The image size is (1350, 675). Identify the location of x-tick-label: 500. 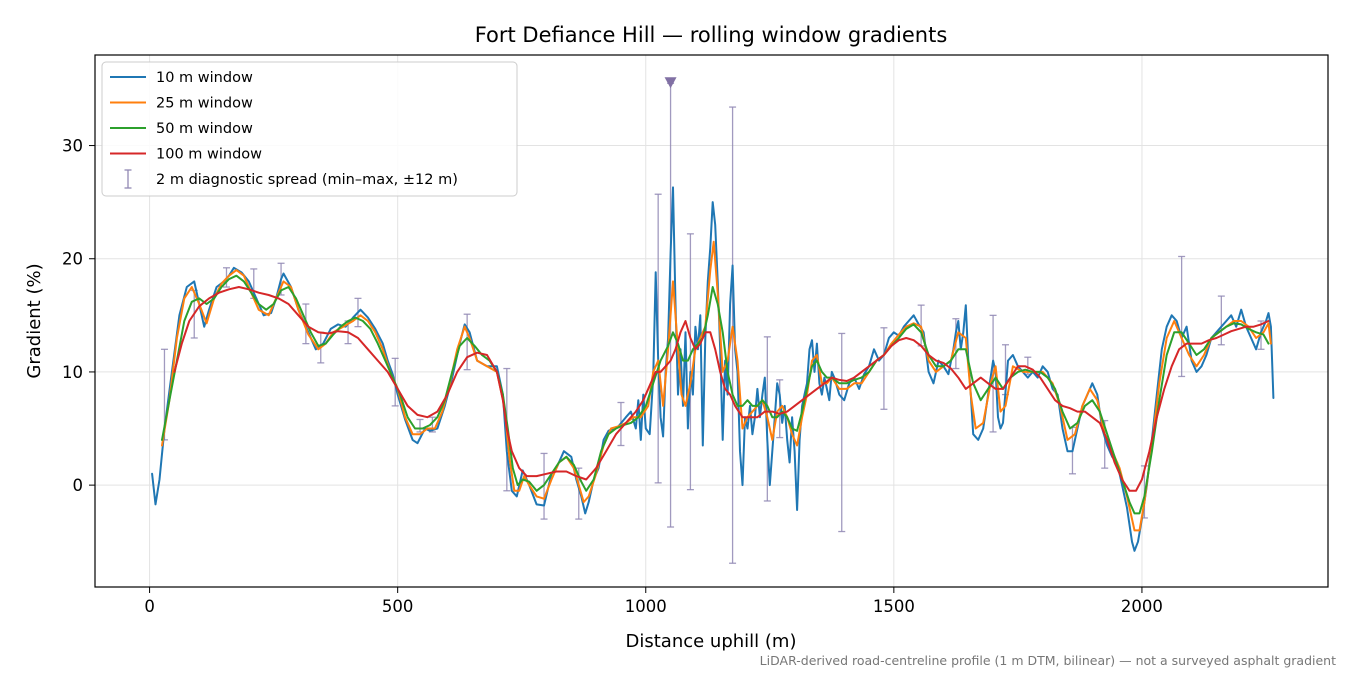
(398, 606).